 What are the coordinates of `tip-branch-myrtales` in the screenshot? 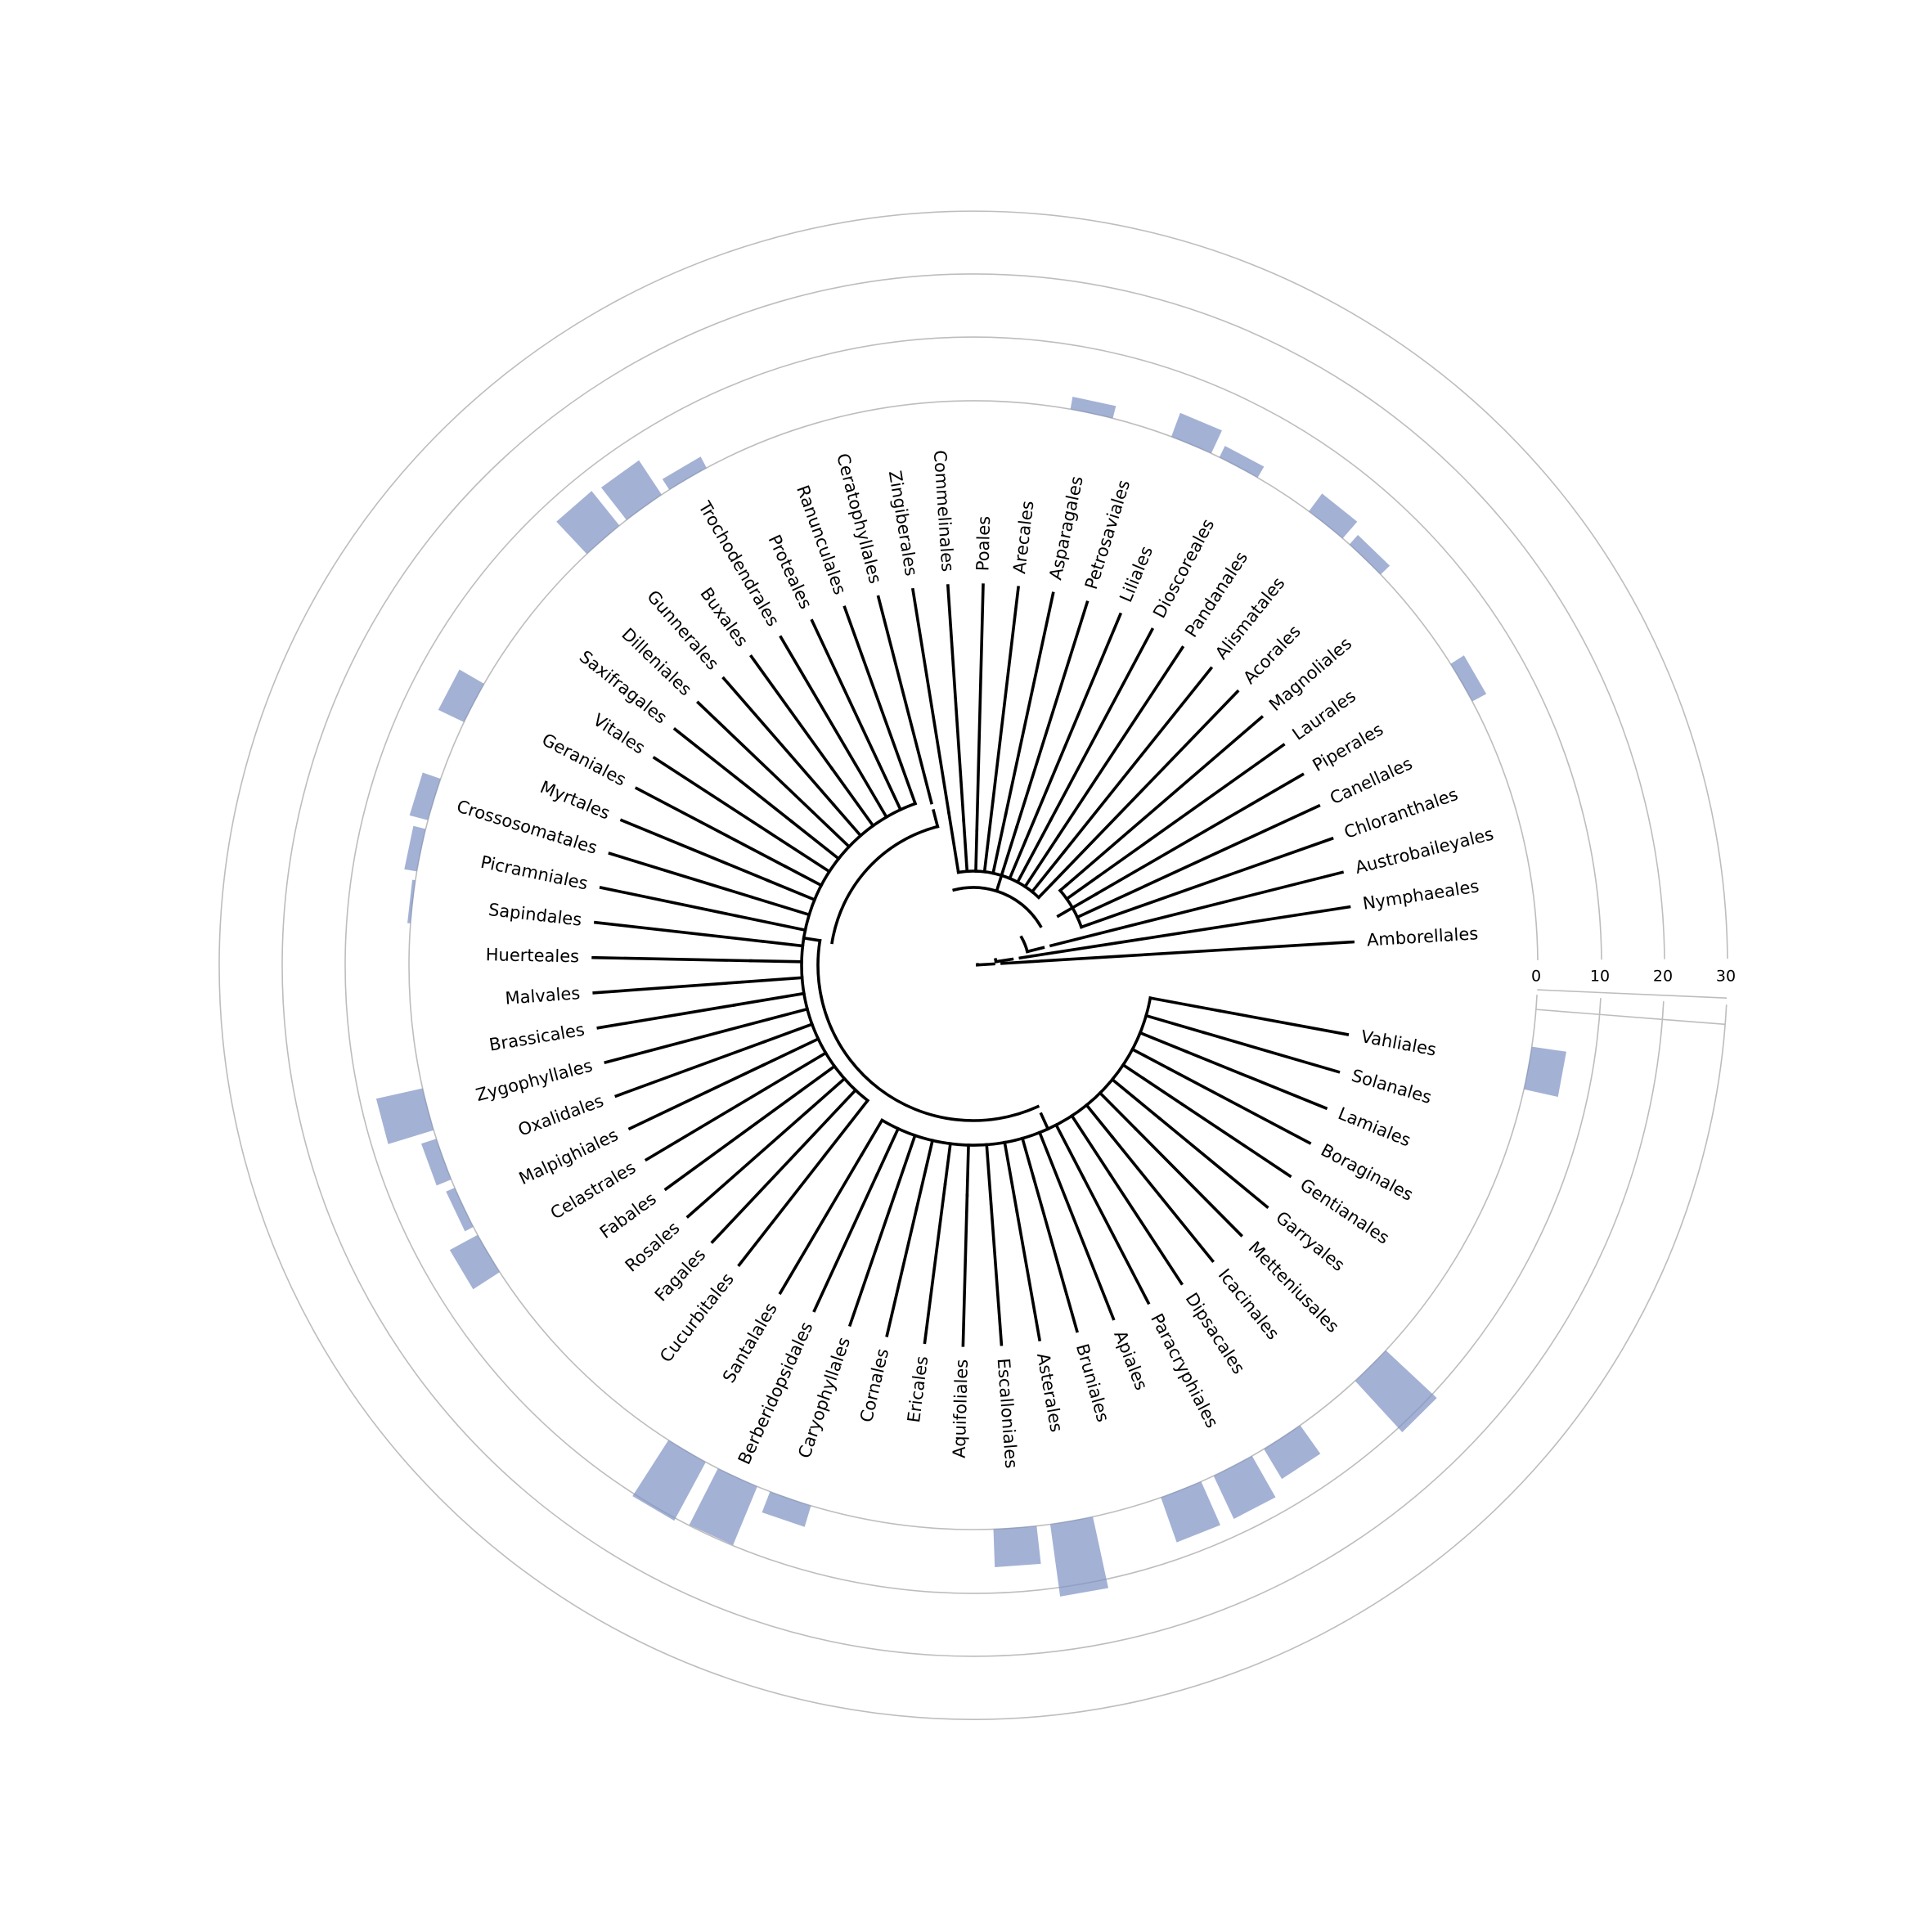 It's located at (694, 851).